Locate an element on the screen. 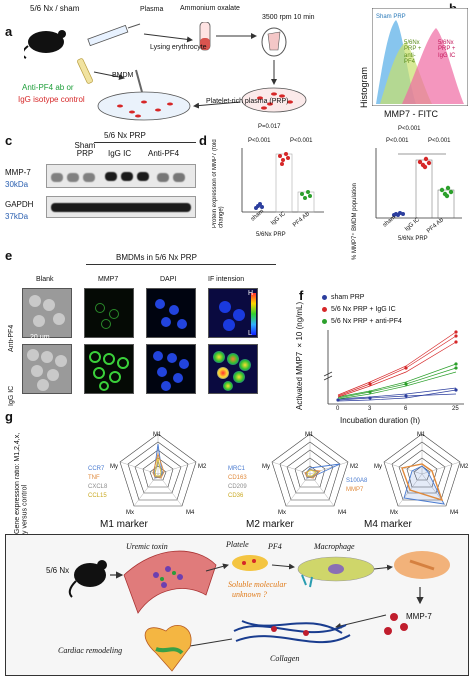  m4-axis-m2: M2 is located at coordinates (464, 467).